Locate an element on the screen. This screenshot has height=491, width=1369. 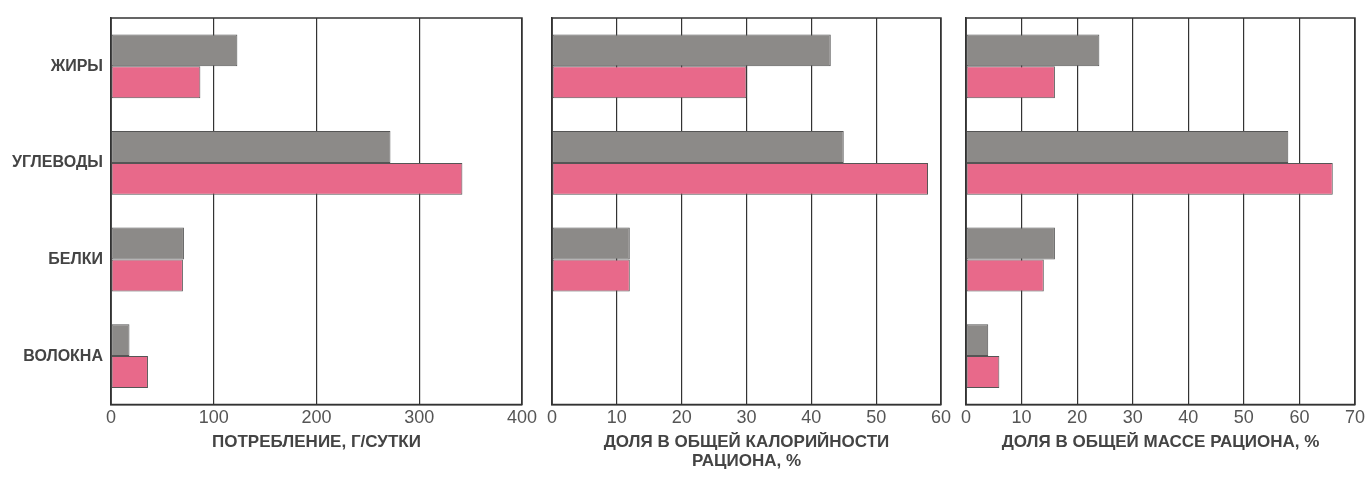
y-tick-label: ЖИРЫ is located at coordinates (76, 65).